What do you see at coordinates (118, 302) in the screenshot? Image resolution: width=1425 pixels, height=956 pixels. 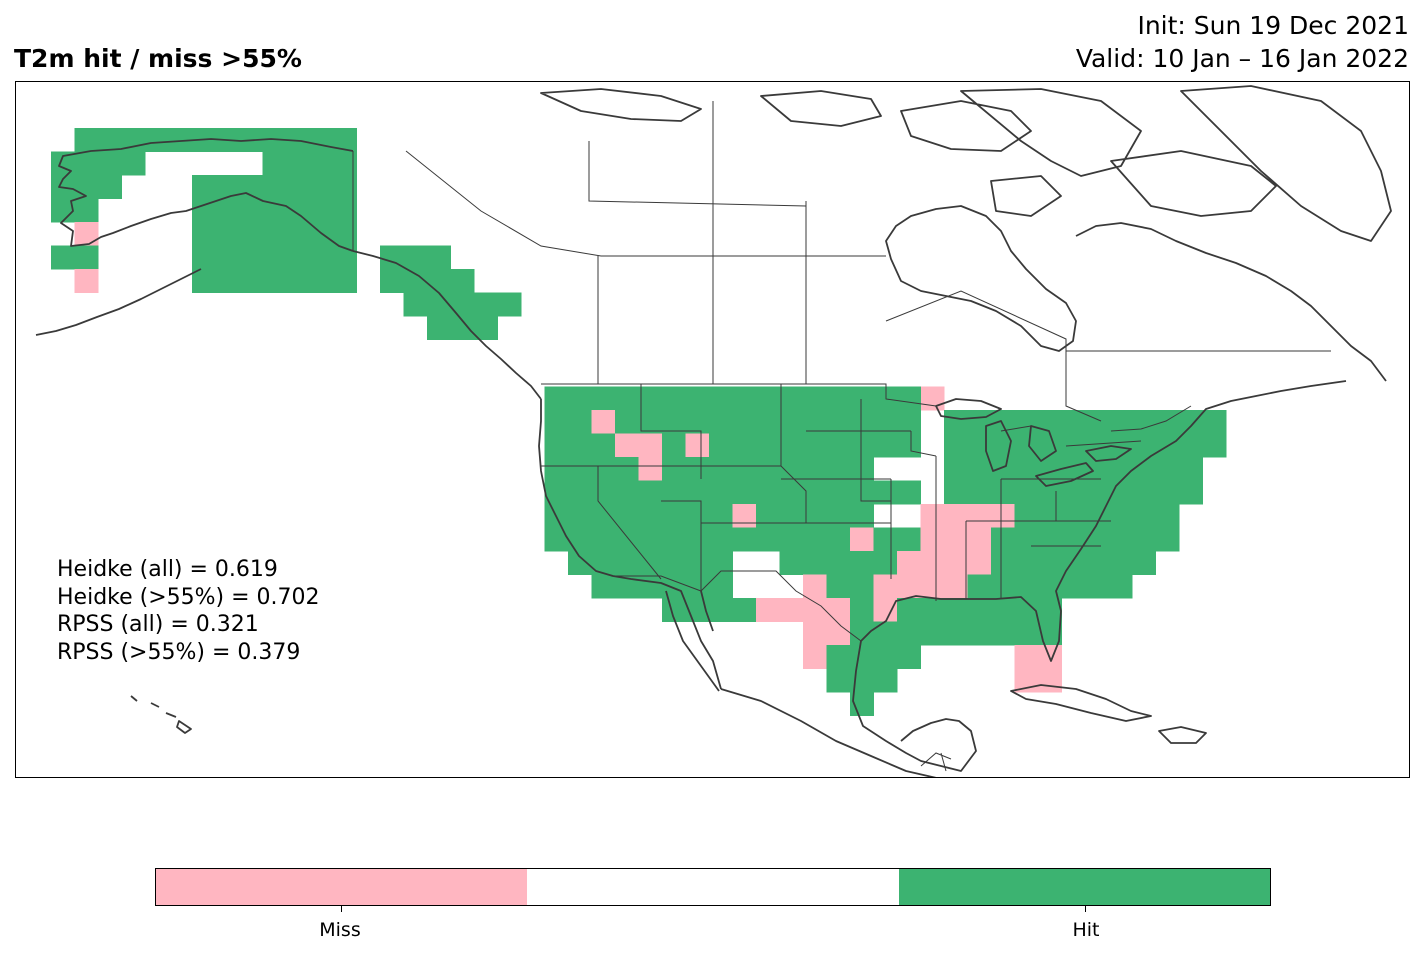 I see `alaska-peninsula` at bounding box center [118, 302].